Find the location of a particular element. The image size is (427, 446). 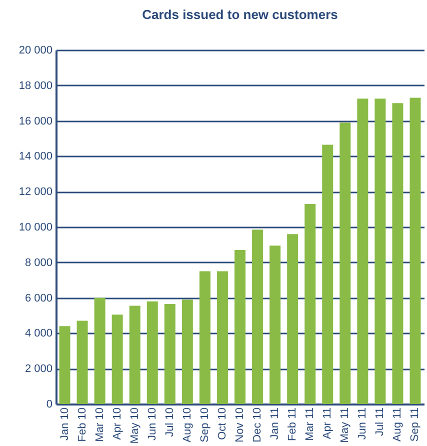

x-tick-label: Oct 10 is located at coordinates (222, 424).